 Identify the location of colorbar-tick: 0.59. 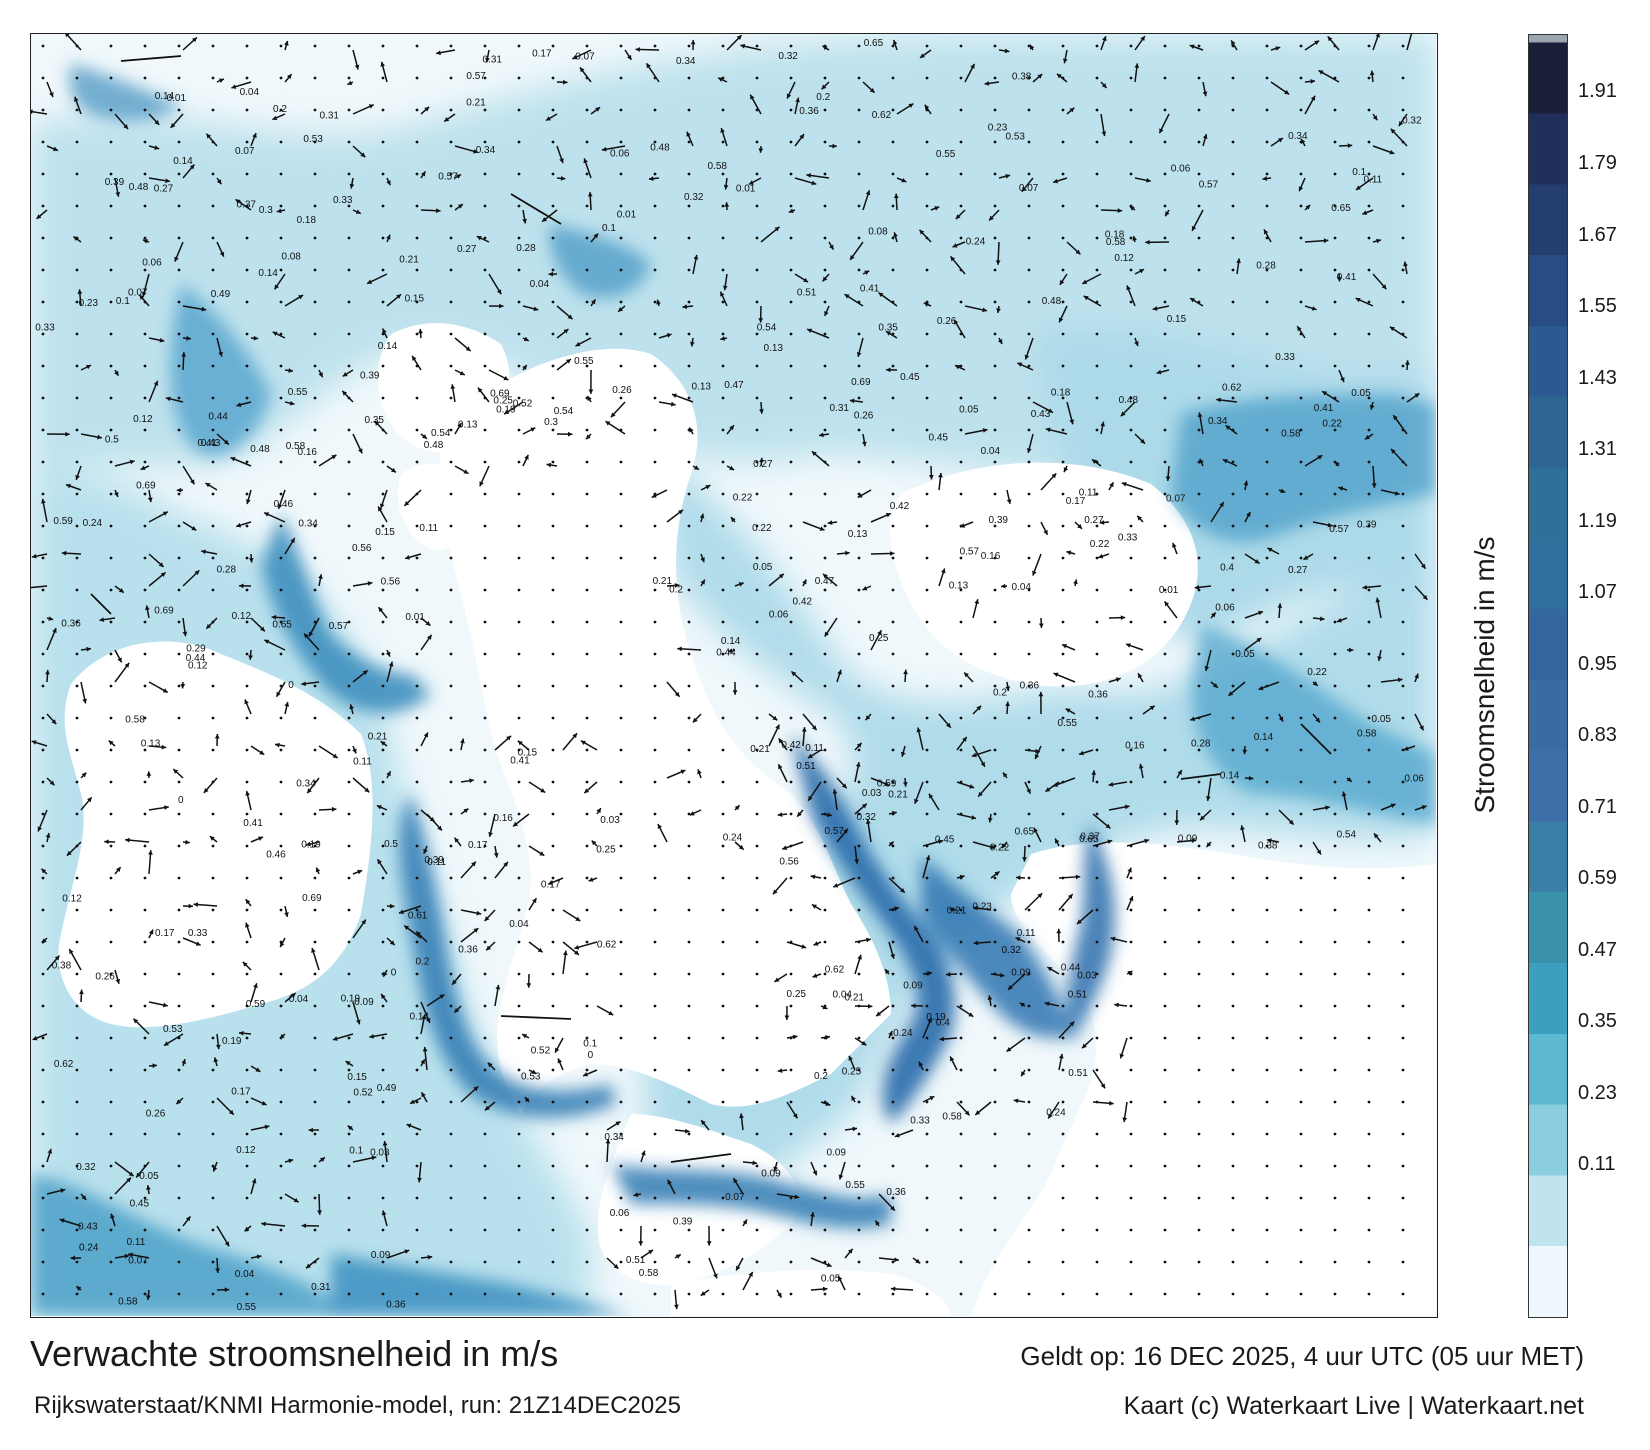
(1597, 878).